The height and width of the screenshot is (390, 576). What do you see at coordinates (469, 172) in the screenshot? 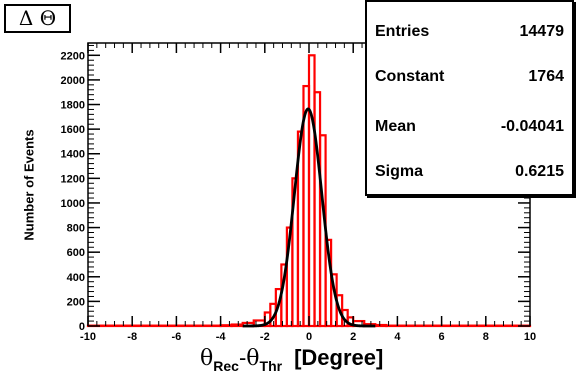
I see `stats-row-sigma: Sigma 0.6215` at bounding box center [469, 172].